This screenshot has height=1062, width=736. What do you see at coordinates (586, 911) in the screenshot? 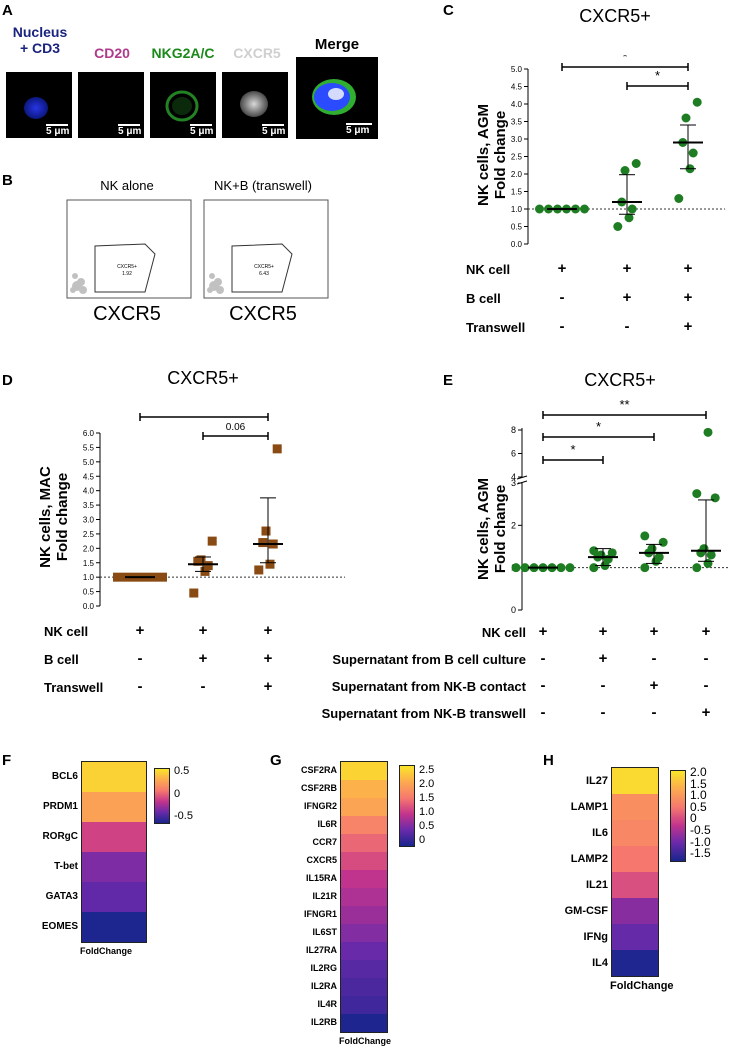
I see `heatmap-row-label: GM-CSF` at bounding box center [586, 911].